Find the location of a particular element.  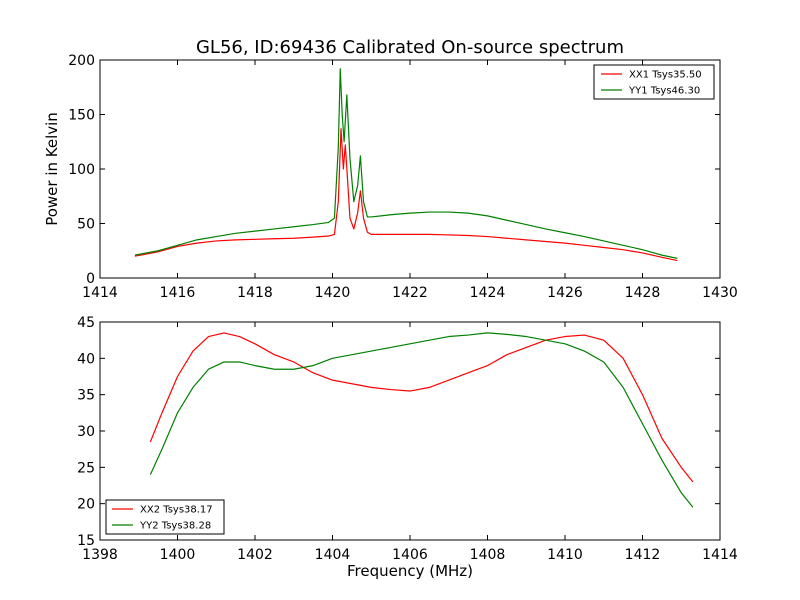

bottom-y-tick-label: 25 is located at coordinates (86, 468).